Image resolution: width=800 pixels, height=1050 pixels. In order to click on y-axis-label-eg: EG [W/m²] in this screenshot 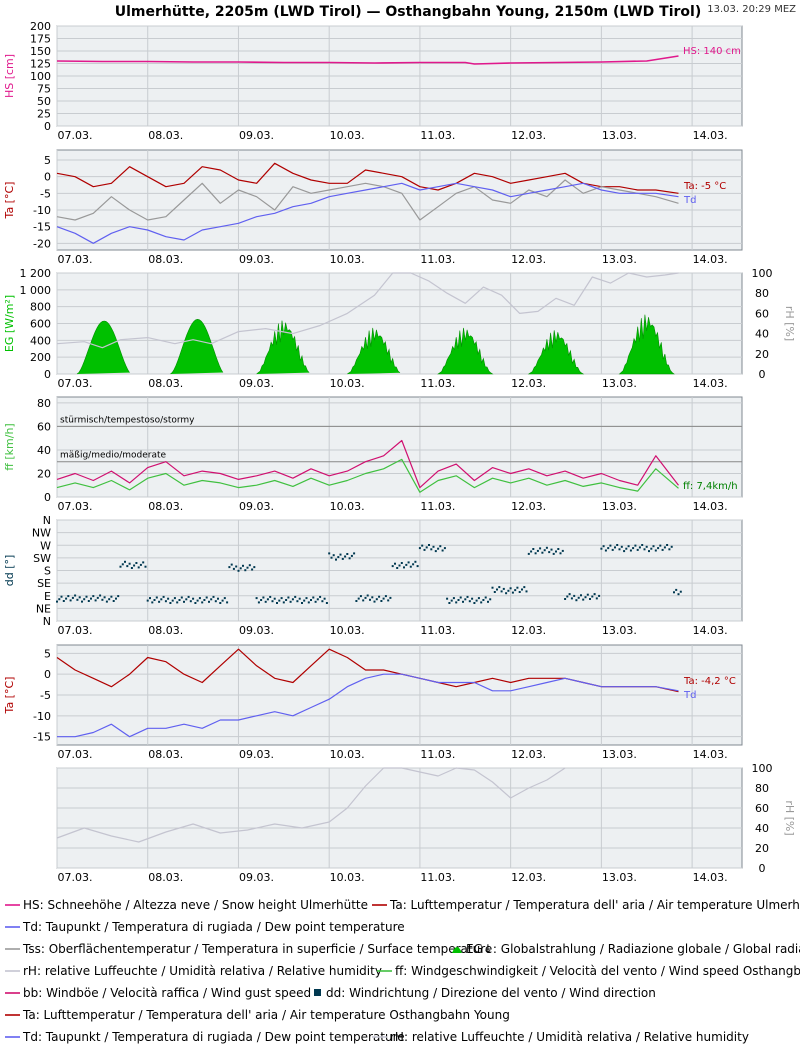, I will do `click(9, 323)`.